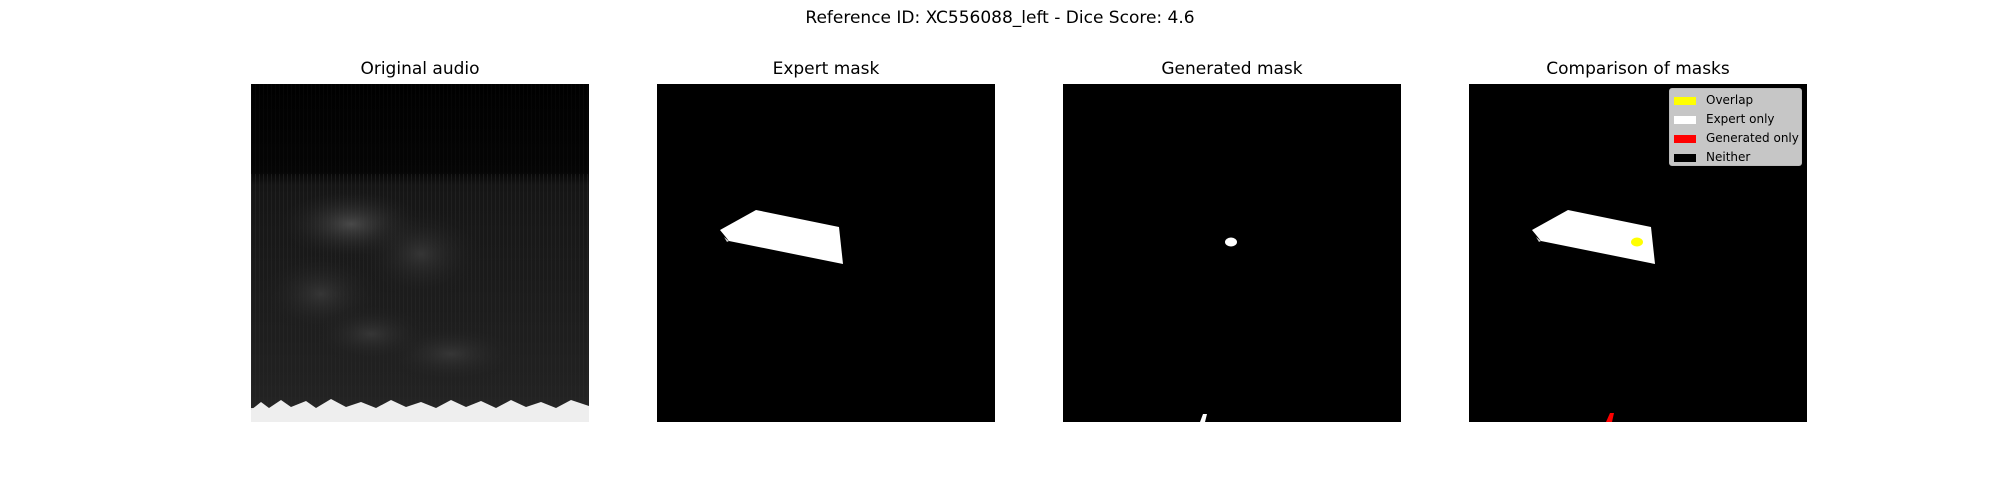 The height and width of the screenshot is (500, 2000). I want to click on legend-item-neither: Neither, so click(1735, 157).